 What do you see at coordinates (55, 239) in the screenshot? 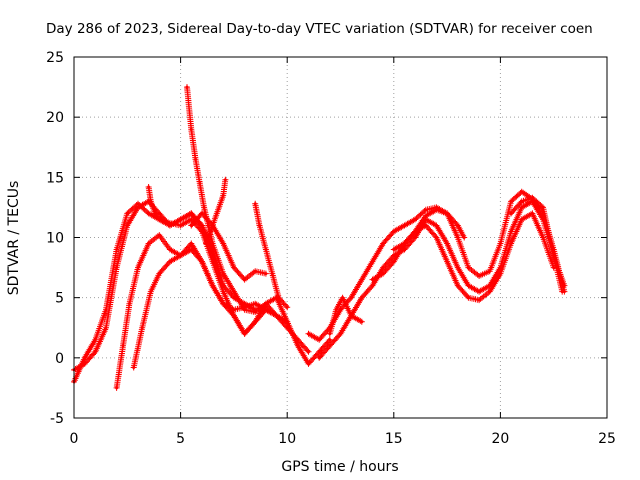
I see `y-tick-label: 10` at bounding box center [55, 239].